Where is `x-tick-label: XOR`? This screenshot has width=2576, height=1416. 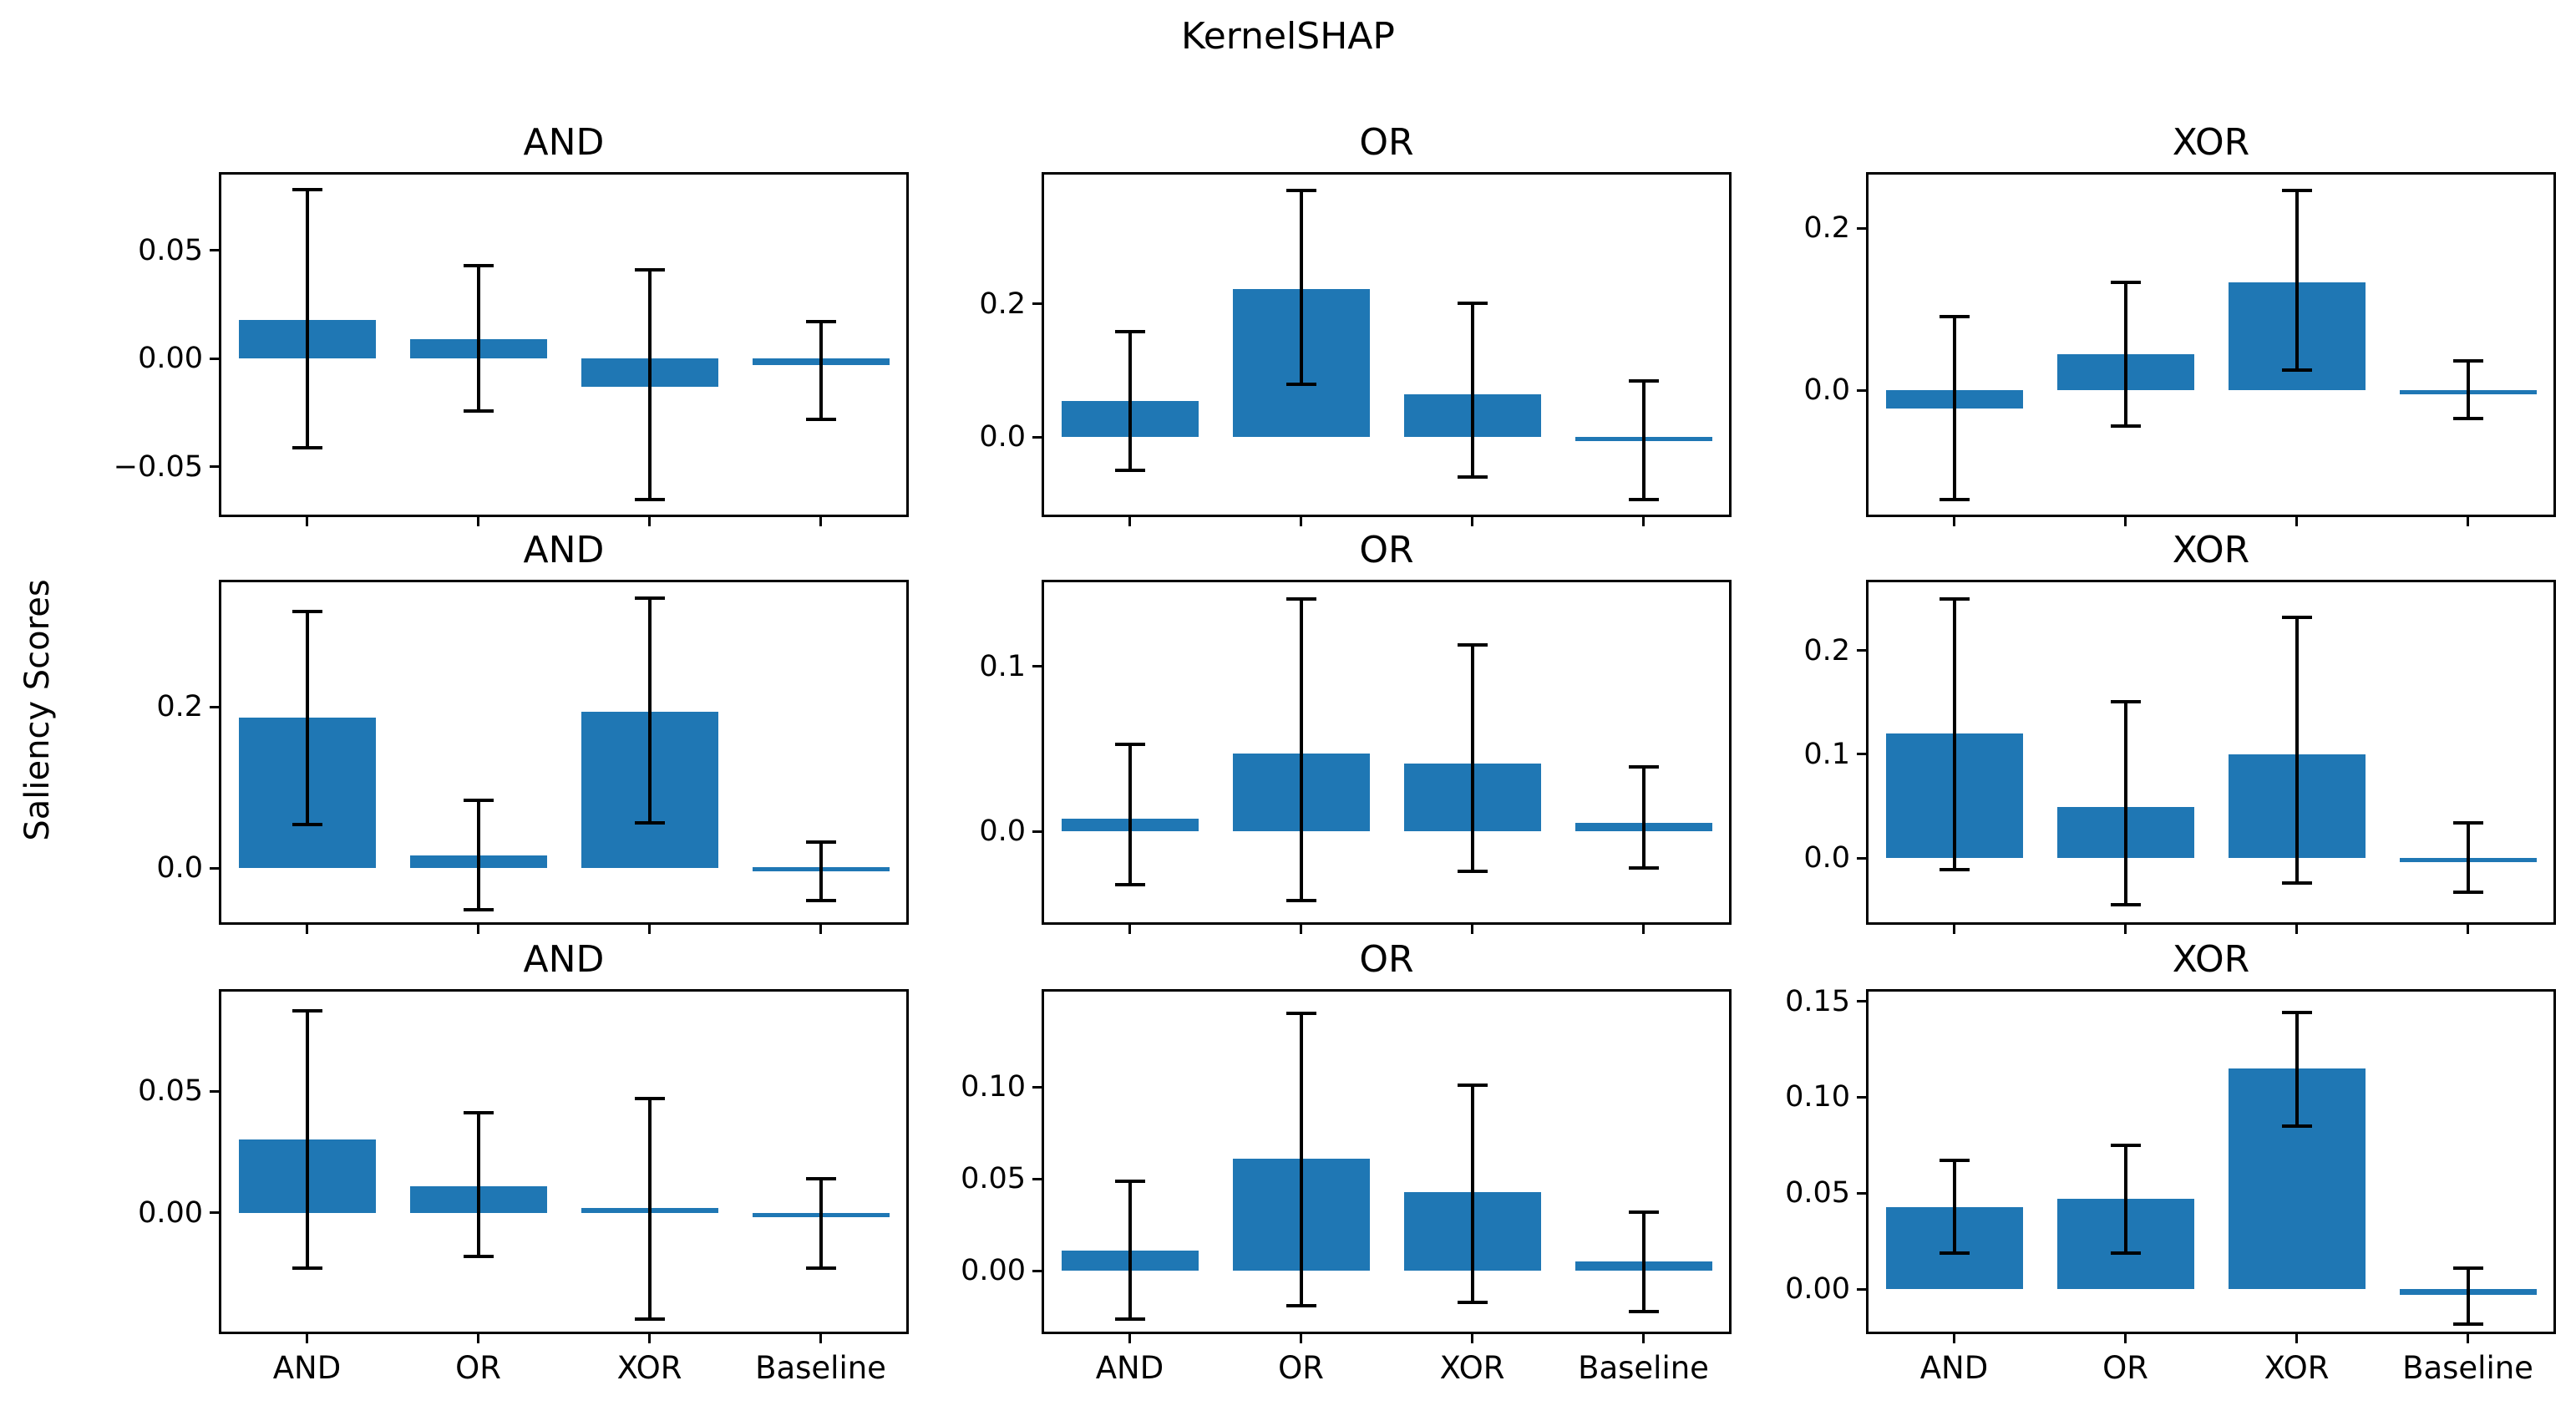 x-tick-label: XOR is located at coordinates (2297, 1368).